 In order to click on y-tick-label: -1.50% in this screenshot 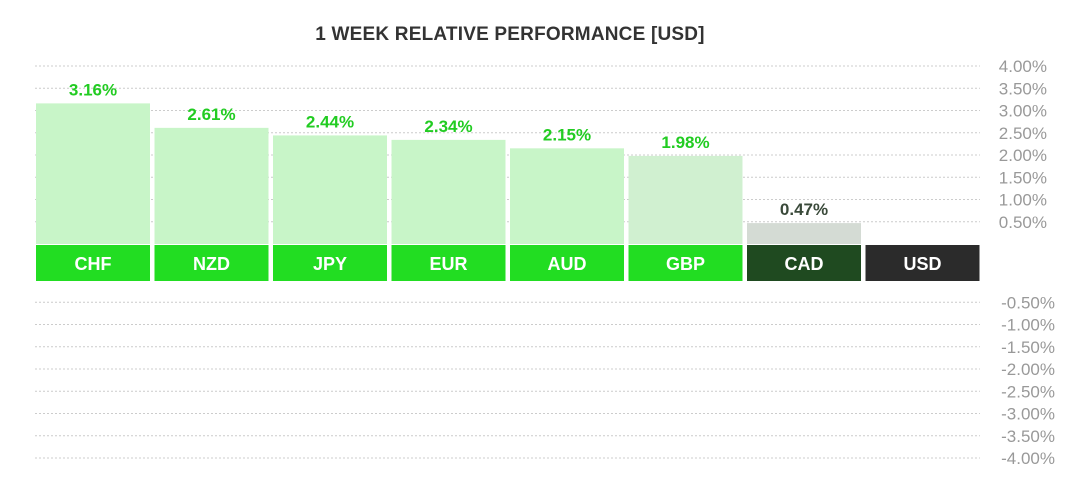, I will do `click(1028, 347)`.